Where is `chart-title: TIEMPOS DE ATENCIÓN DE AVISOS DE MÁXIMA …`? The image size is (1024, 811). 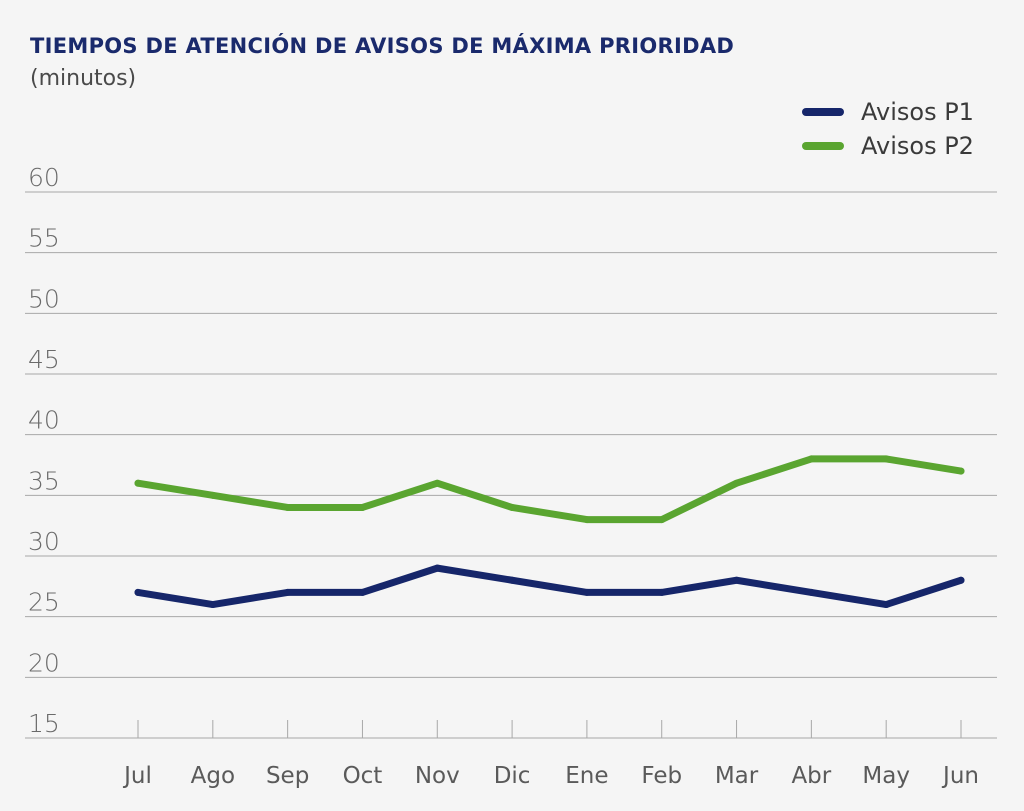 chart-title: TIEMPOS DE ATENCIÓN DE AVISOS DE MÁXIMA … is located at coordinates (382, 46).